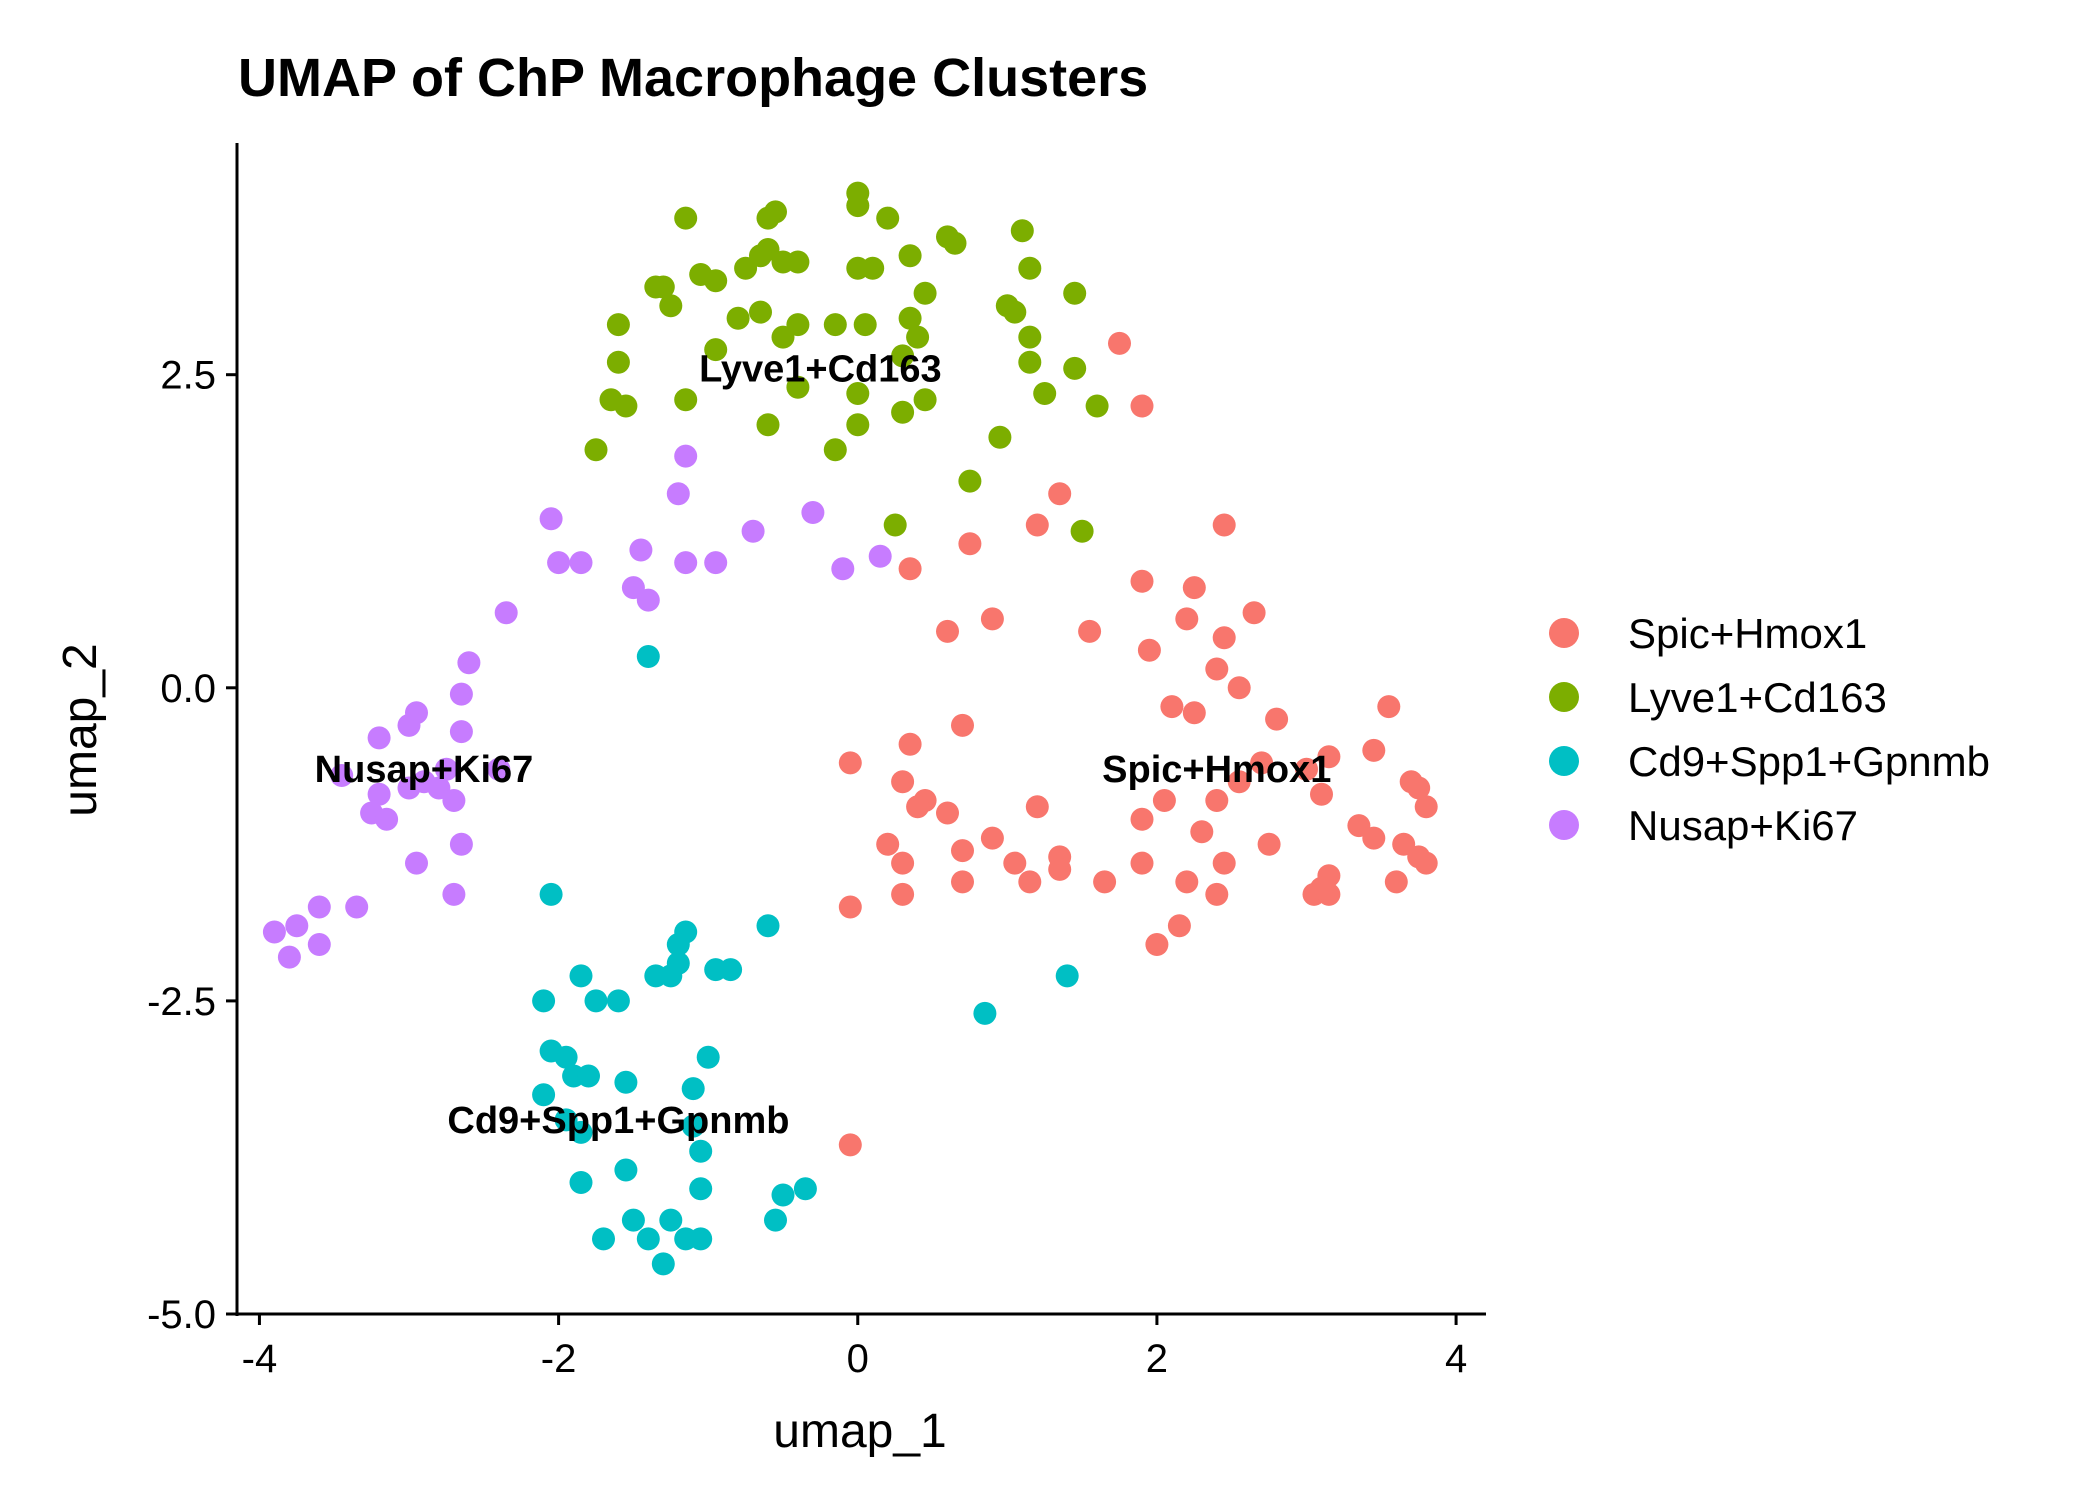 This screenshot has width=2100, height=1500. Describe the element at coordinates (1769, 761) in the screenshot. I see `legend-item: Cd9+Spp1+Gpnmb` at that location.